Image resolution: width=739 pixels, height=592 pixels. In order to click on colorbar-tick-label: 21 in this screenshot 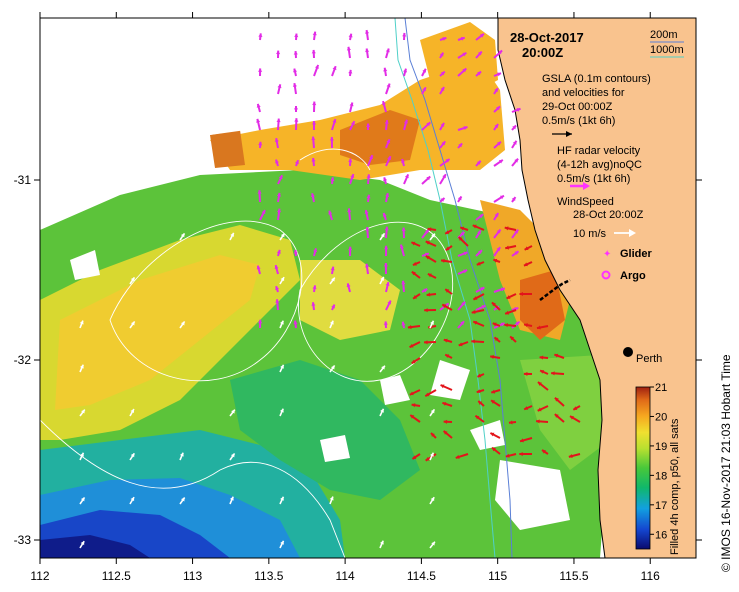, I will do `click(661, 388)`.